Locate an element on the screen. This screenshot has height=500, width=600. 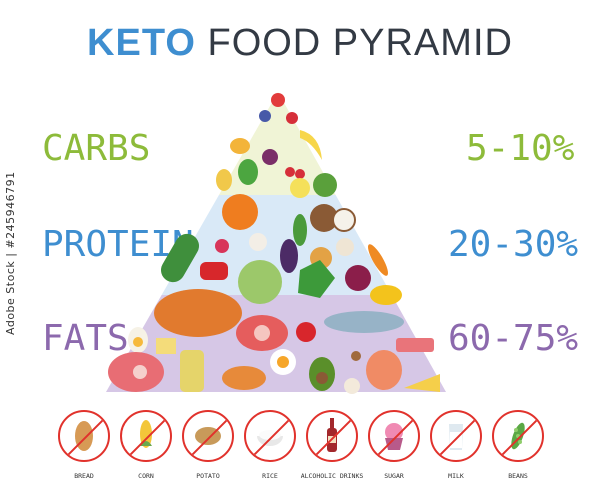
forbidden-label: BREAD is located at coordinates (84, 476).